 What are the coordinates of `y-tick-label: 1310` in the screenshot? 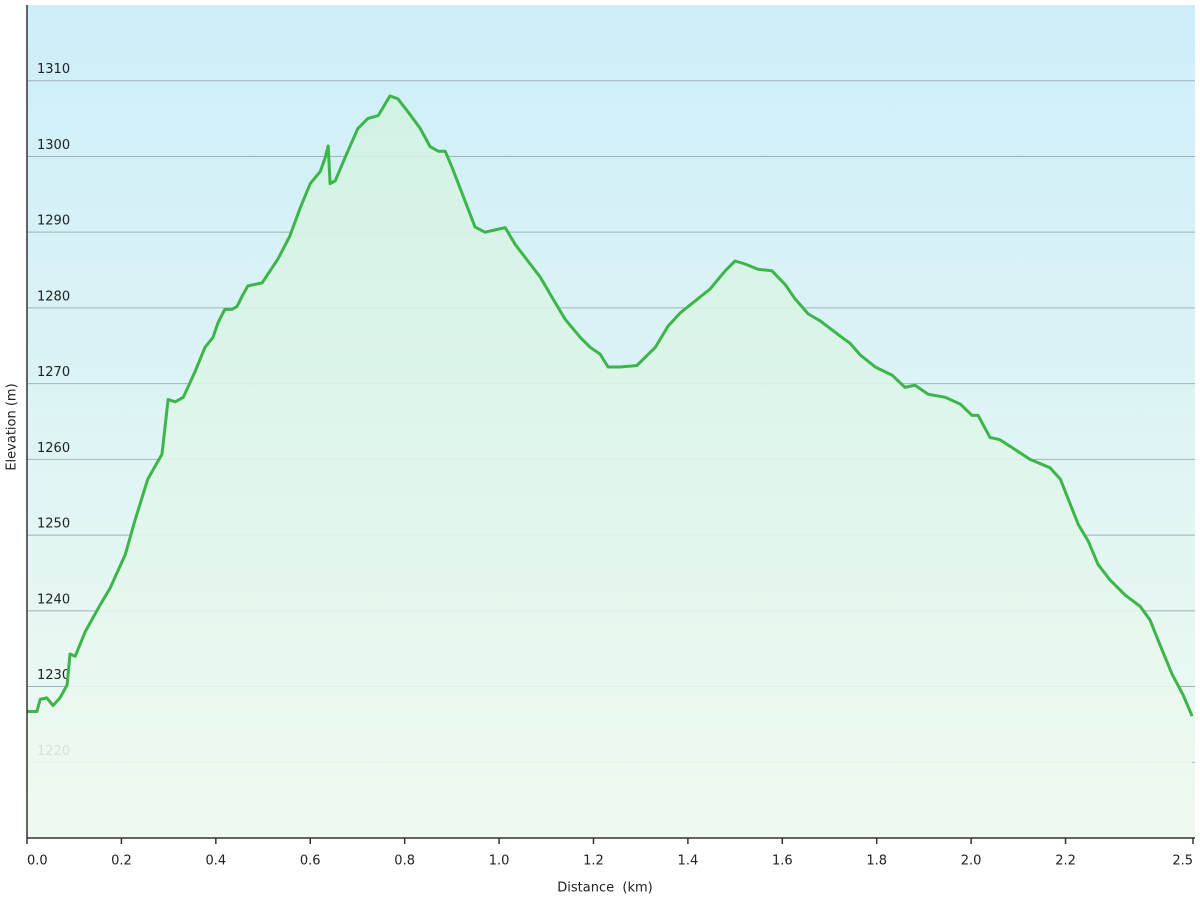 It's located at (53, 69).